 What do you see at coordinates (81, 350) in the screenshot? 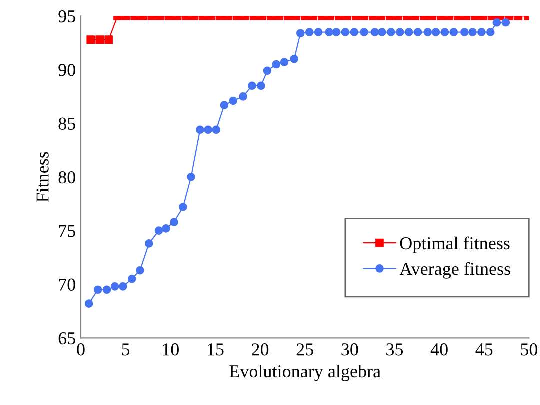
I see `x-tick-label: 0` at bounding box center [81, 350].